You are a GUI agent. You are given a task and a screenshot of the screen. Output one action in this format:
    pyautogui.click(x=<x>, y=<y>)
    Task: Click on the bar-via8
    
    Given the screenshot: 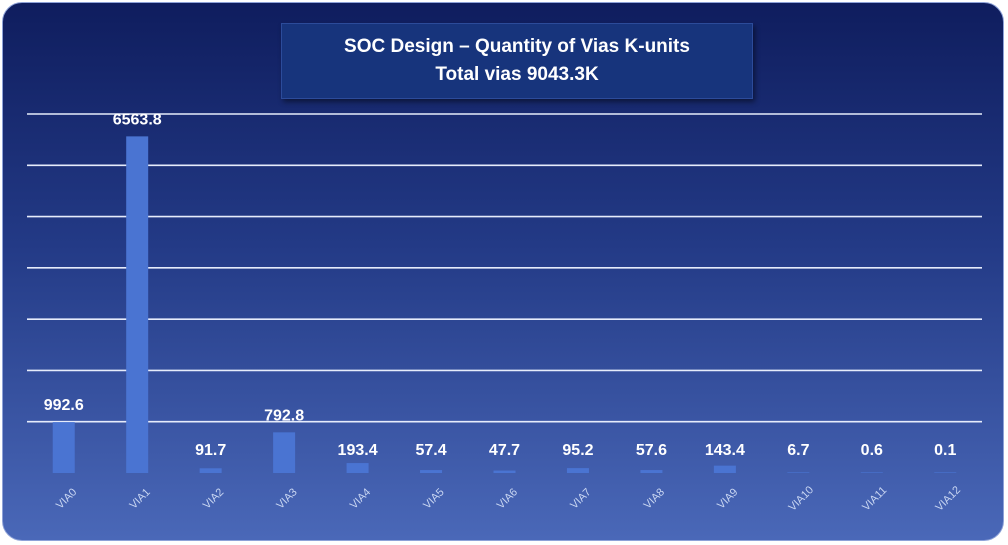 What is the action you would take?
    pyautogui.click(x=651, y=471)
    